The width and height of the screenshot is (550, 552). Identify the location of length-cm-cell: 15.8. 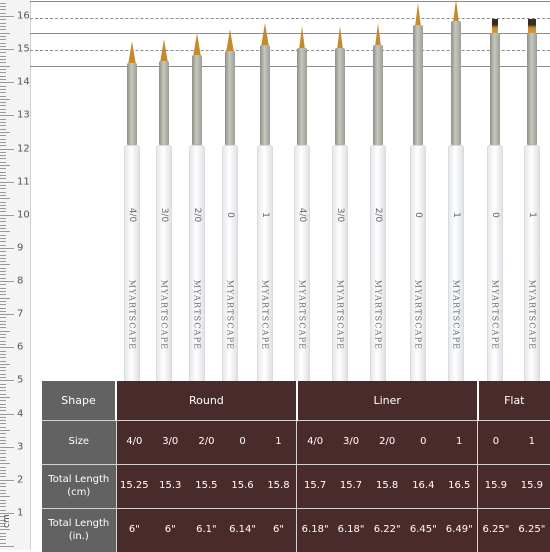
(387, 487).